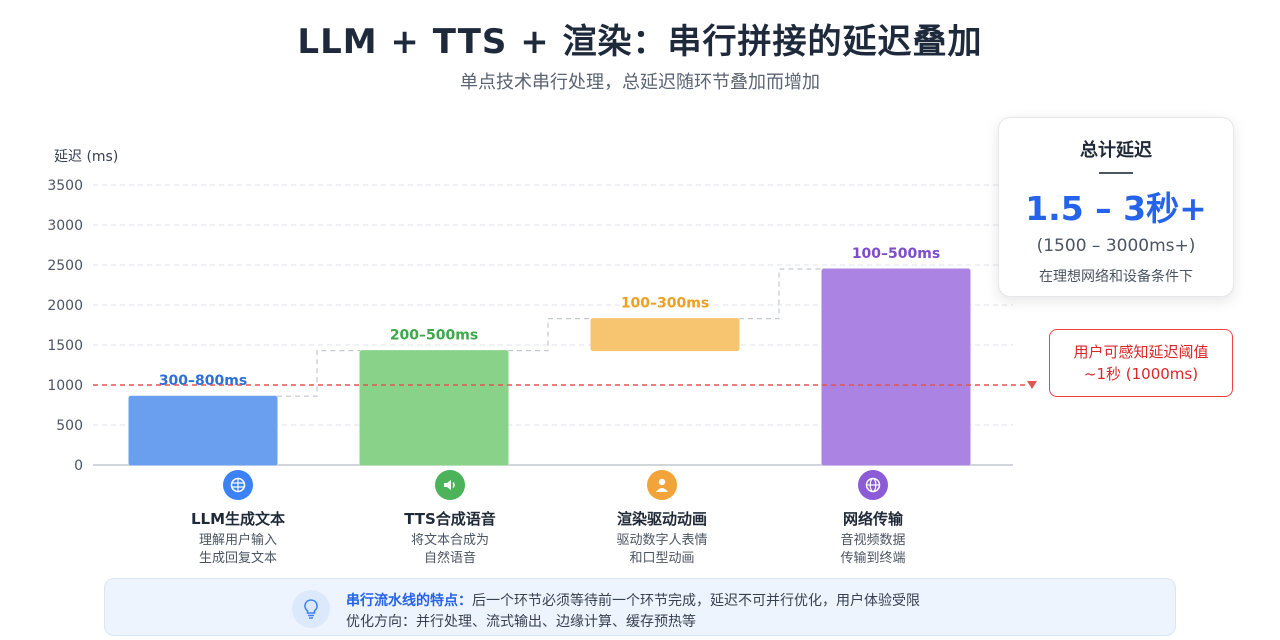  I want to click on stage-network: 网络传输 音视频数据 传输到终端, so click(873, 519).